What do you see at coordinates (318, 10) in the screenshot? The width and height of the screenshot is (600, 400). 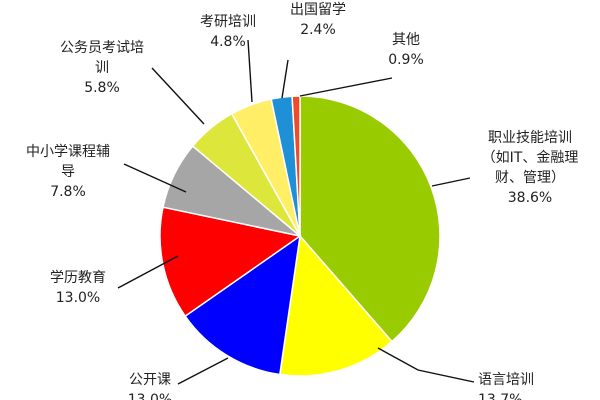 I see `slice-name-line-7-0: 出国留学` at bounding box center [318, 10].